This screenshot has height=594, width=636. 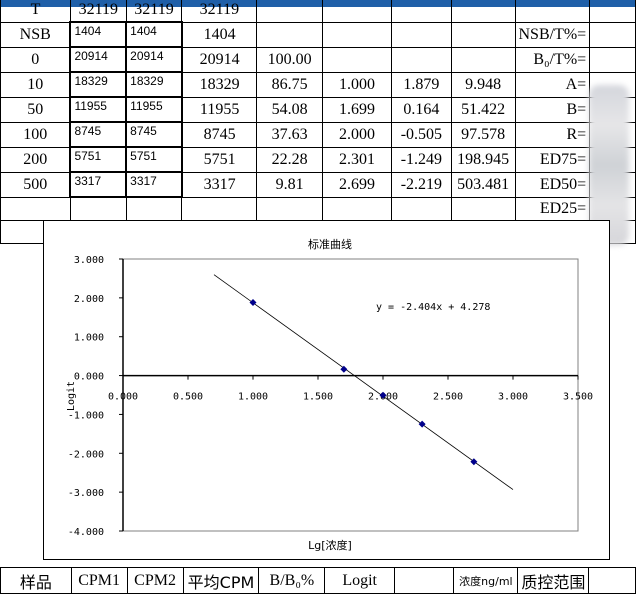 I want to click on y-tick-label: 1.000, so click(x=89, y=338).